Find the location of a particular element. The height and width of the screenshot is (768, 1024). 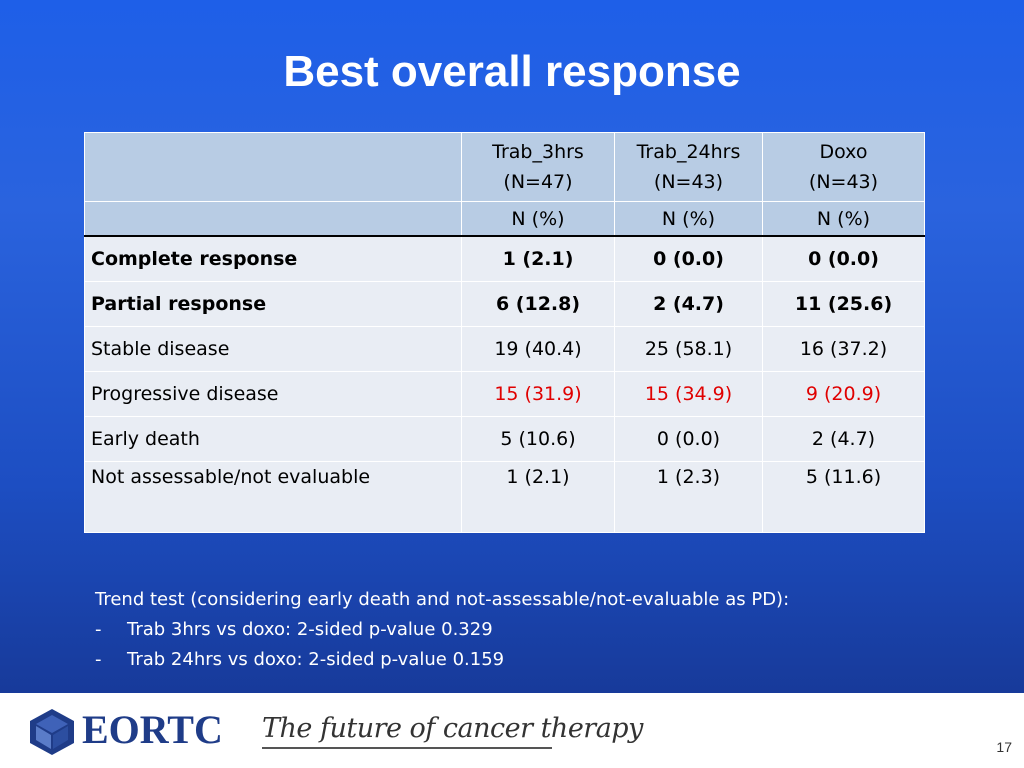

value-cell-highlighted: 15 (31.9) is located at coordinates (538, 394).